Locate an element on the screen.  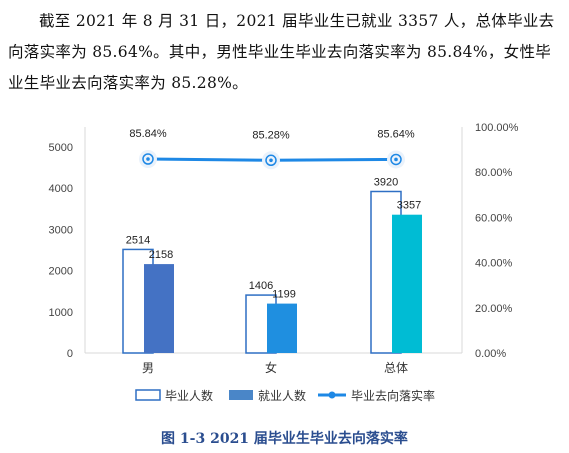
bar-graduates-label: 3920 is located at coordinates (386, 182).